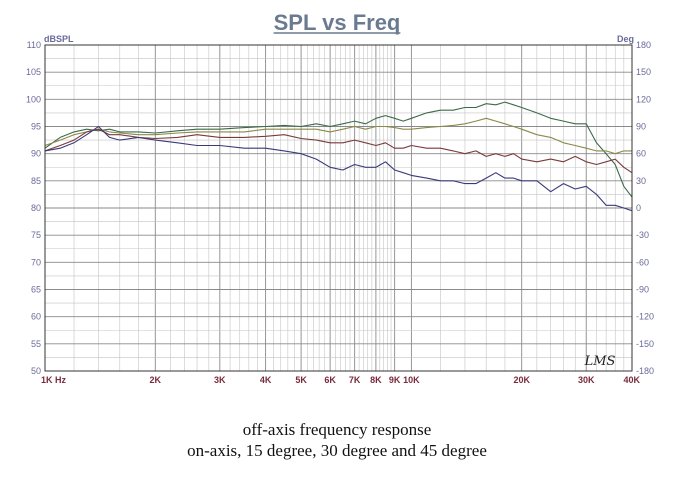  I want to click on x-axis-tick-label: 5K, so click(301, 380).